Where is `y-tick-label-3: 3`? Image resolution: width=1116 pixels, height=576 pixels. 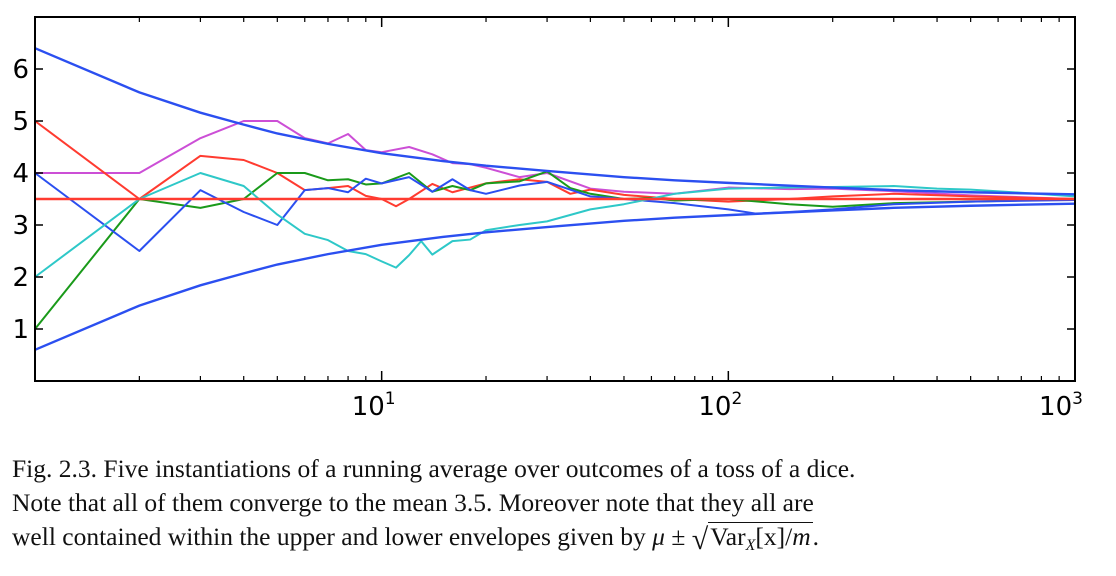 y-tick-label-3: 3 is located at coordinates (20, 226).